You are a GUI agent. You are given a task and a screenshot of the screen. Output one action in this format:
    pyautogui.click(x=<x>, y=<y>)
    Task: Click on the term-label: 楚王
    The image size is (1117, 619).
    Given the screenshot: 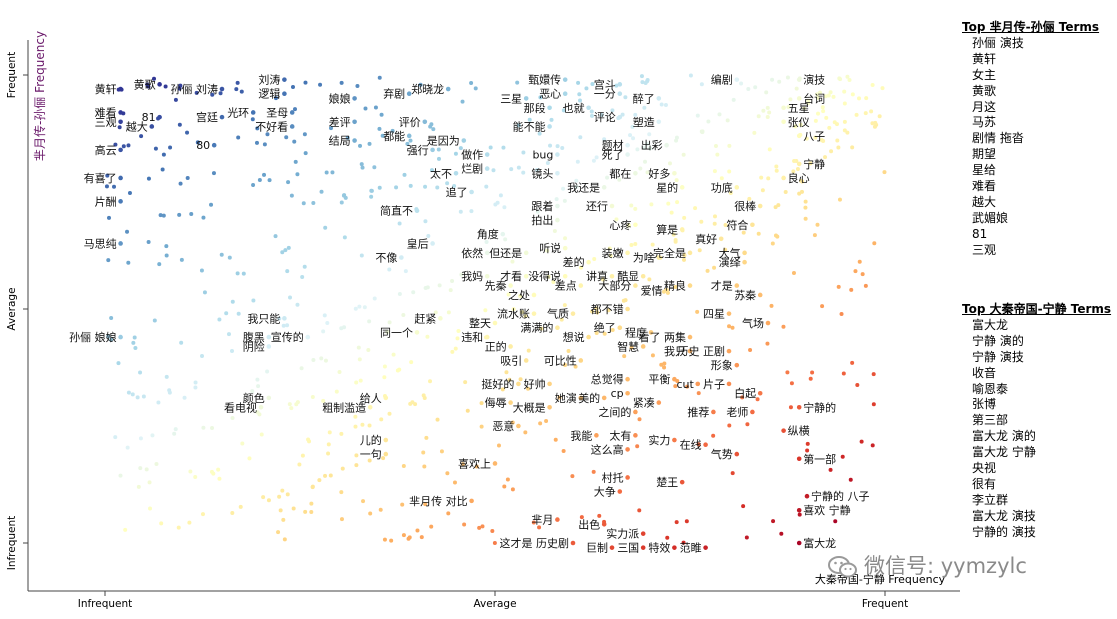 What is the action you would take?
    pyautogui.click(x=667, y=482)
    